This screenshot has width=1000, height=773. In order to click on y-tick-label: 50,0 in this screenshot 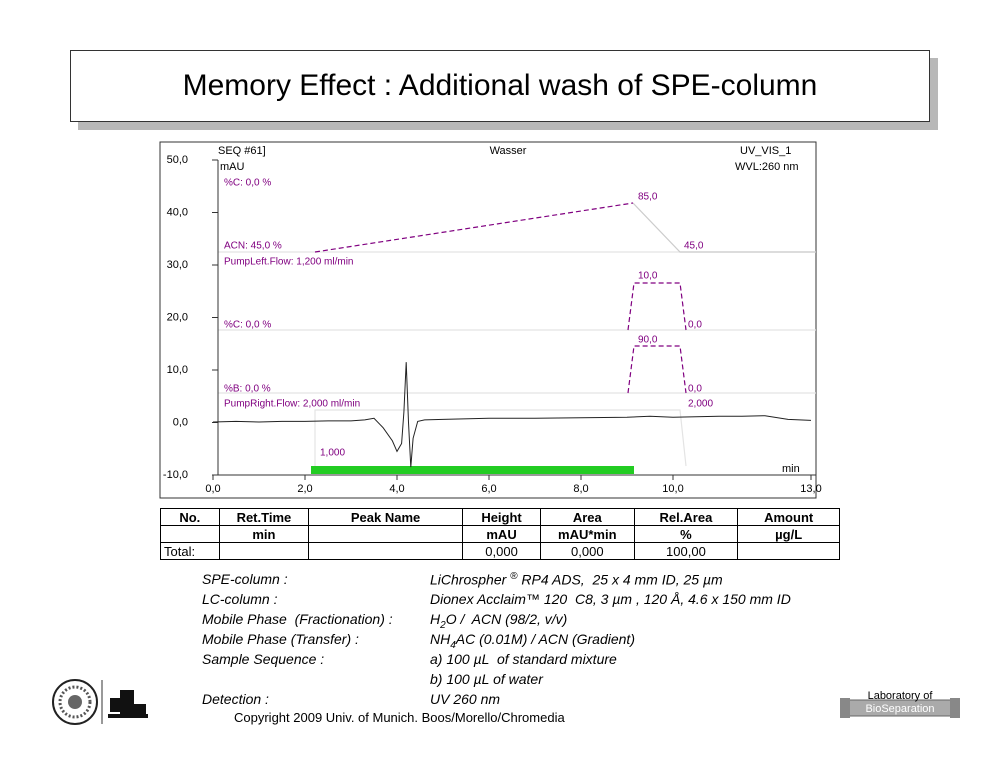, I will do `click(177, 160)`.